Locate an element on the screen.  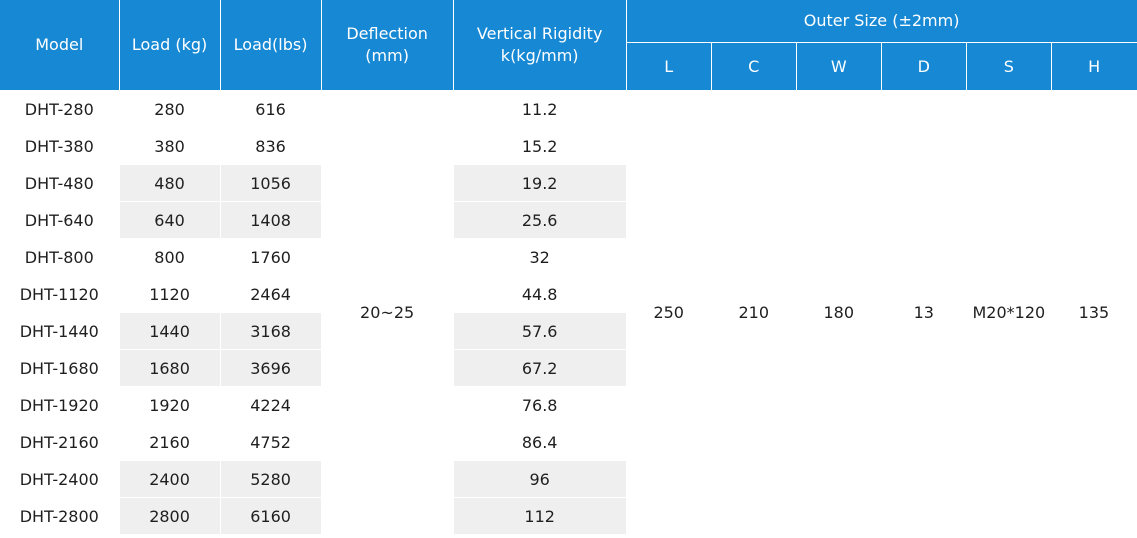
header-size-d: D is located at coordinates (924, 66).